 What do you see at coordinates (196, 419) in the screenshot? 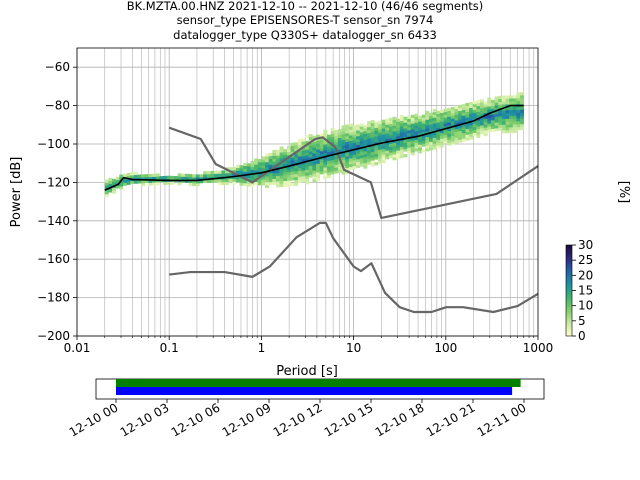
I see `timeline-tick-label: 12-10 06` at bounding box center [196, 419].